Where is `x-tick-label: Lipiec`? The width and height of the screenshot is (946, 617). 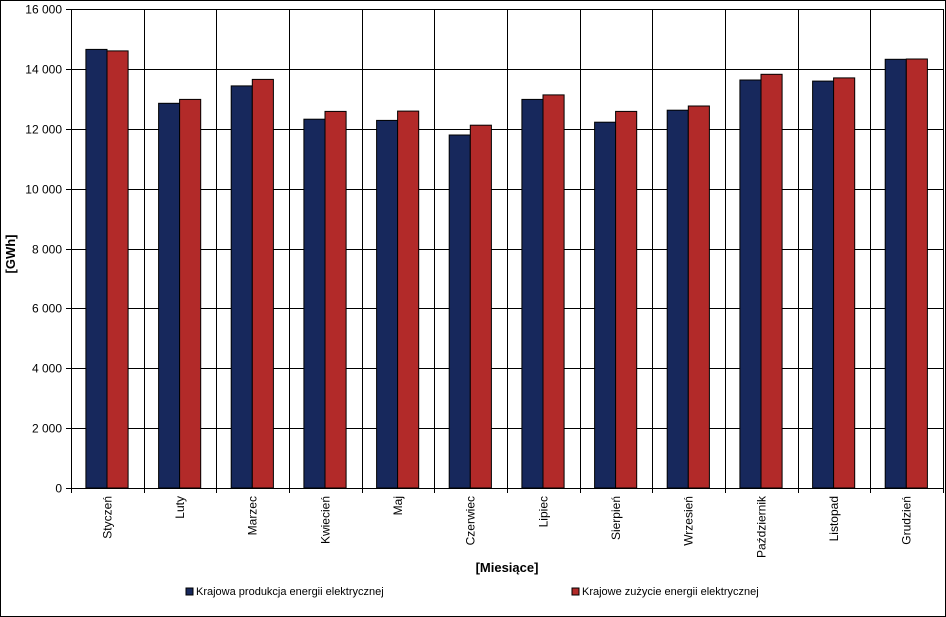
x-tick-label: Lipiec is located at coordinates (543, 511).